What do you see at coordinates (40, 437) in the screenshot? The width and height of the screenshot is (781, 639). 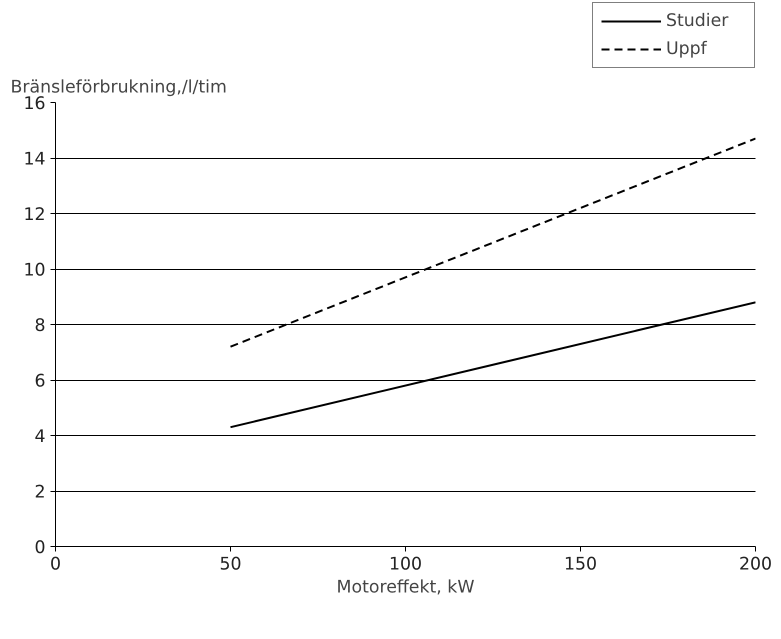 I see `y-tick-label: 4` at bounding box center [40, 437].